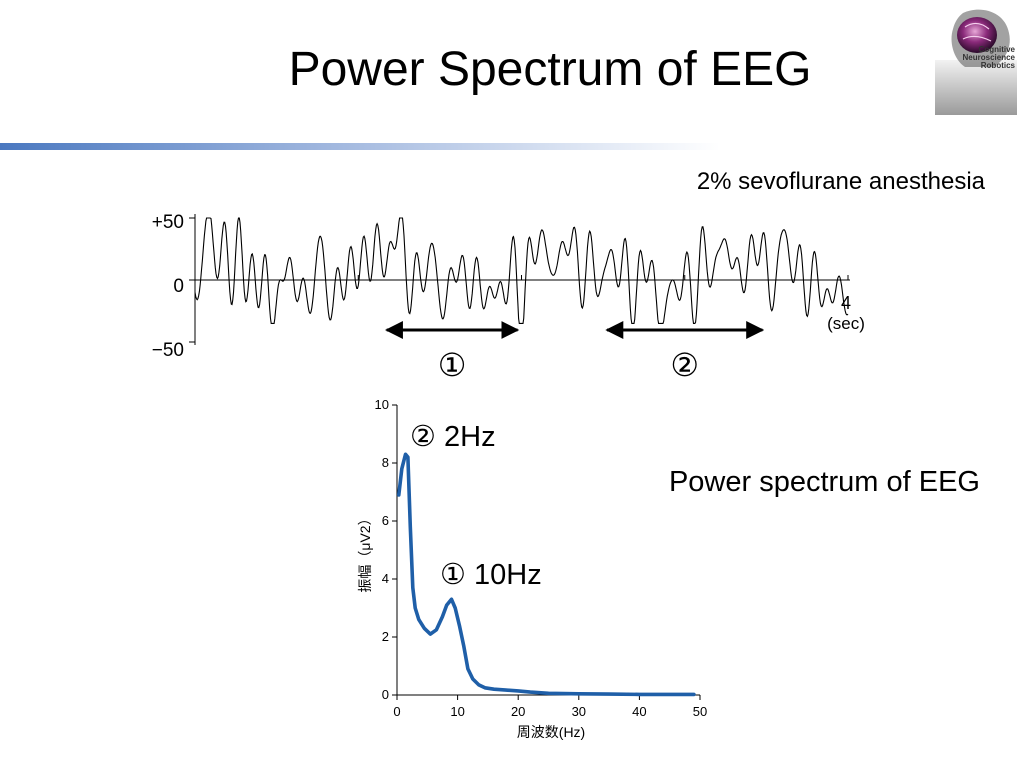 Image resolution: width=1024 pixels, height=768 pixels. Describe the element at coordinates (452, 365) in the screenshot. I see `segment-1-label: ①` at that location.